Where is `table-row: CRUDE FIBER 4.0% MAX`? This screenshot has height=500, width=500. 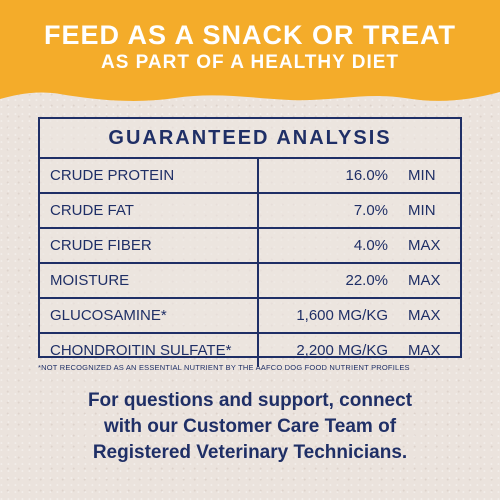
table-row: CRUDE FIBER 4.0% MAX is located at coordinates (250, 244).